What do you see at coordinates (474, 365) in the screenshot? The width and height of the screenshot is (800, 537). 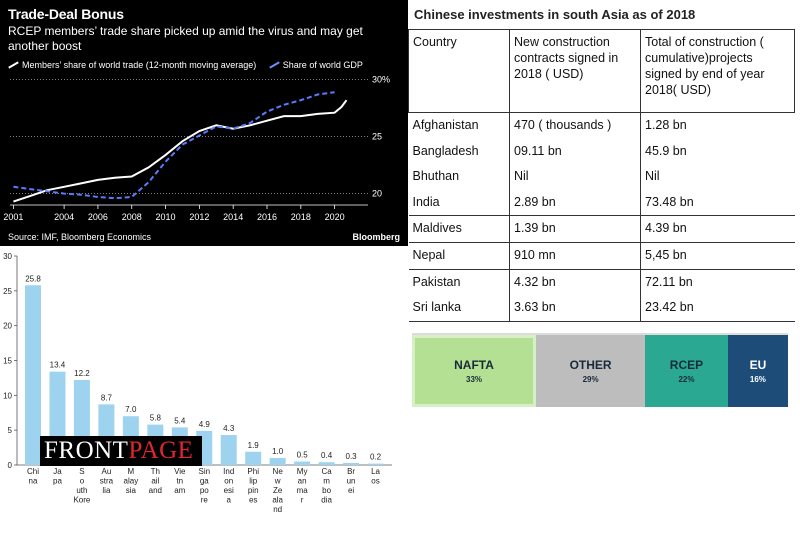 I see `segment-name: NAFTA` at bounding box center [474, 365].